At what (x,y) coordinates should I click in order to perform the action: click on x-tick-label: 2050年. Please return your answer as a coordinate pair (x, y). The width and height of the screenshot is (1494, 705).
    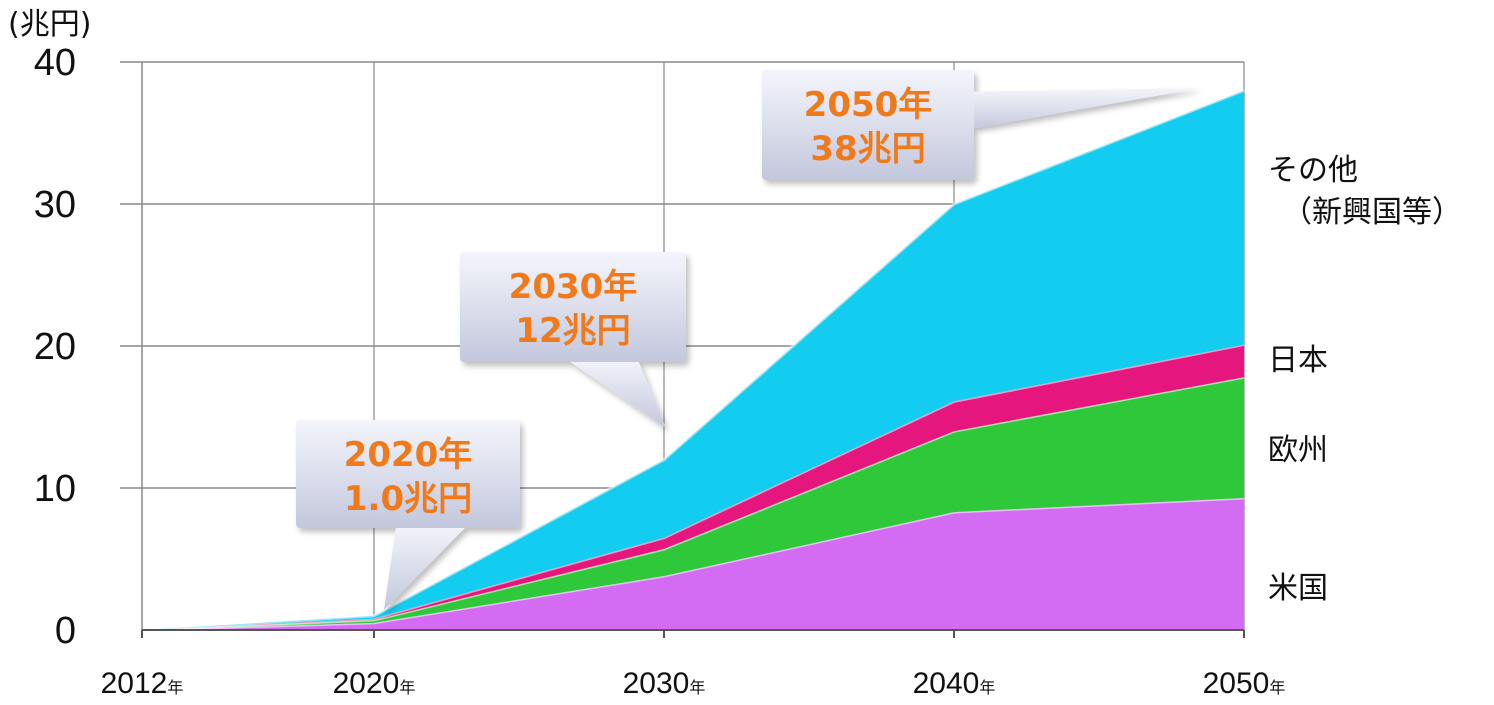
    Looking at the image, I should click on (1244, 683).